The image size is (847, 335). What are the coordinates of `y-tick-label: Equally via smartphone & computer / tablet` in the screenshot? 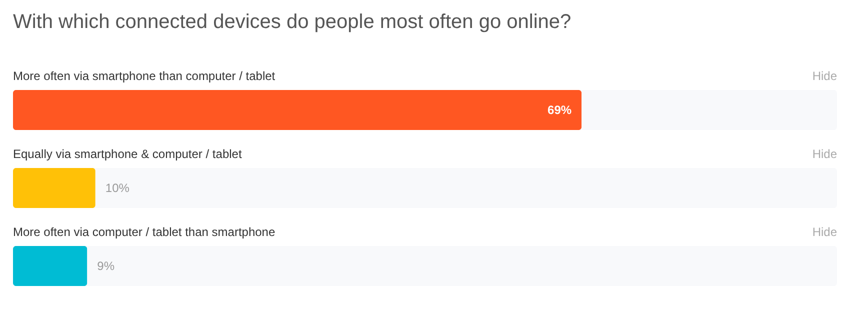 It's located at (127, 154).